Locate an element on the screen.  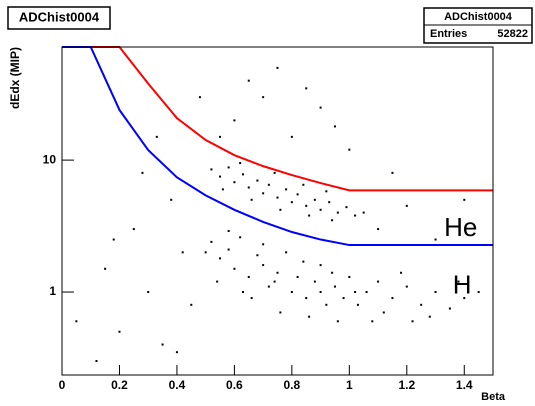
title-box is located at coordinates (59, 18).